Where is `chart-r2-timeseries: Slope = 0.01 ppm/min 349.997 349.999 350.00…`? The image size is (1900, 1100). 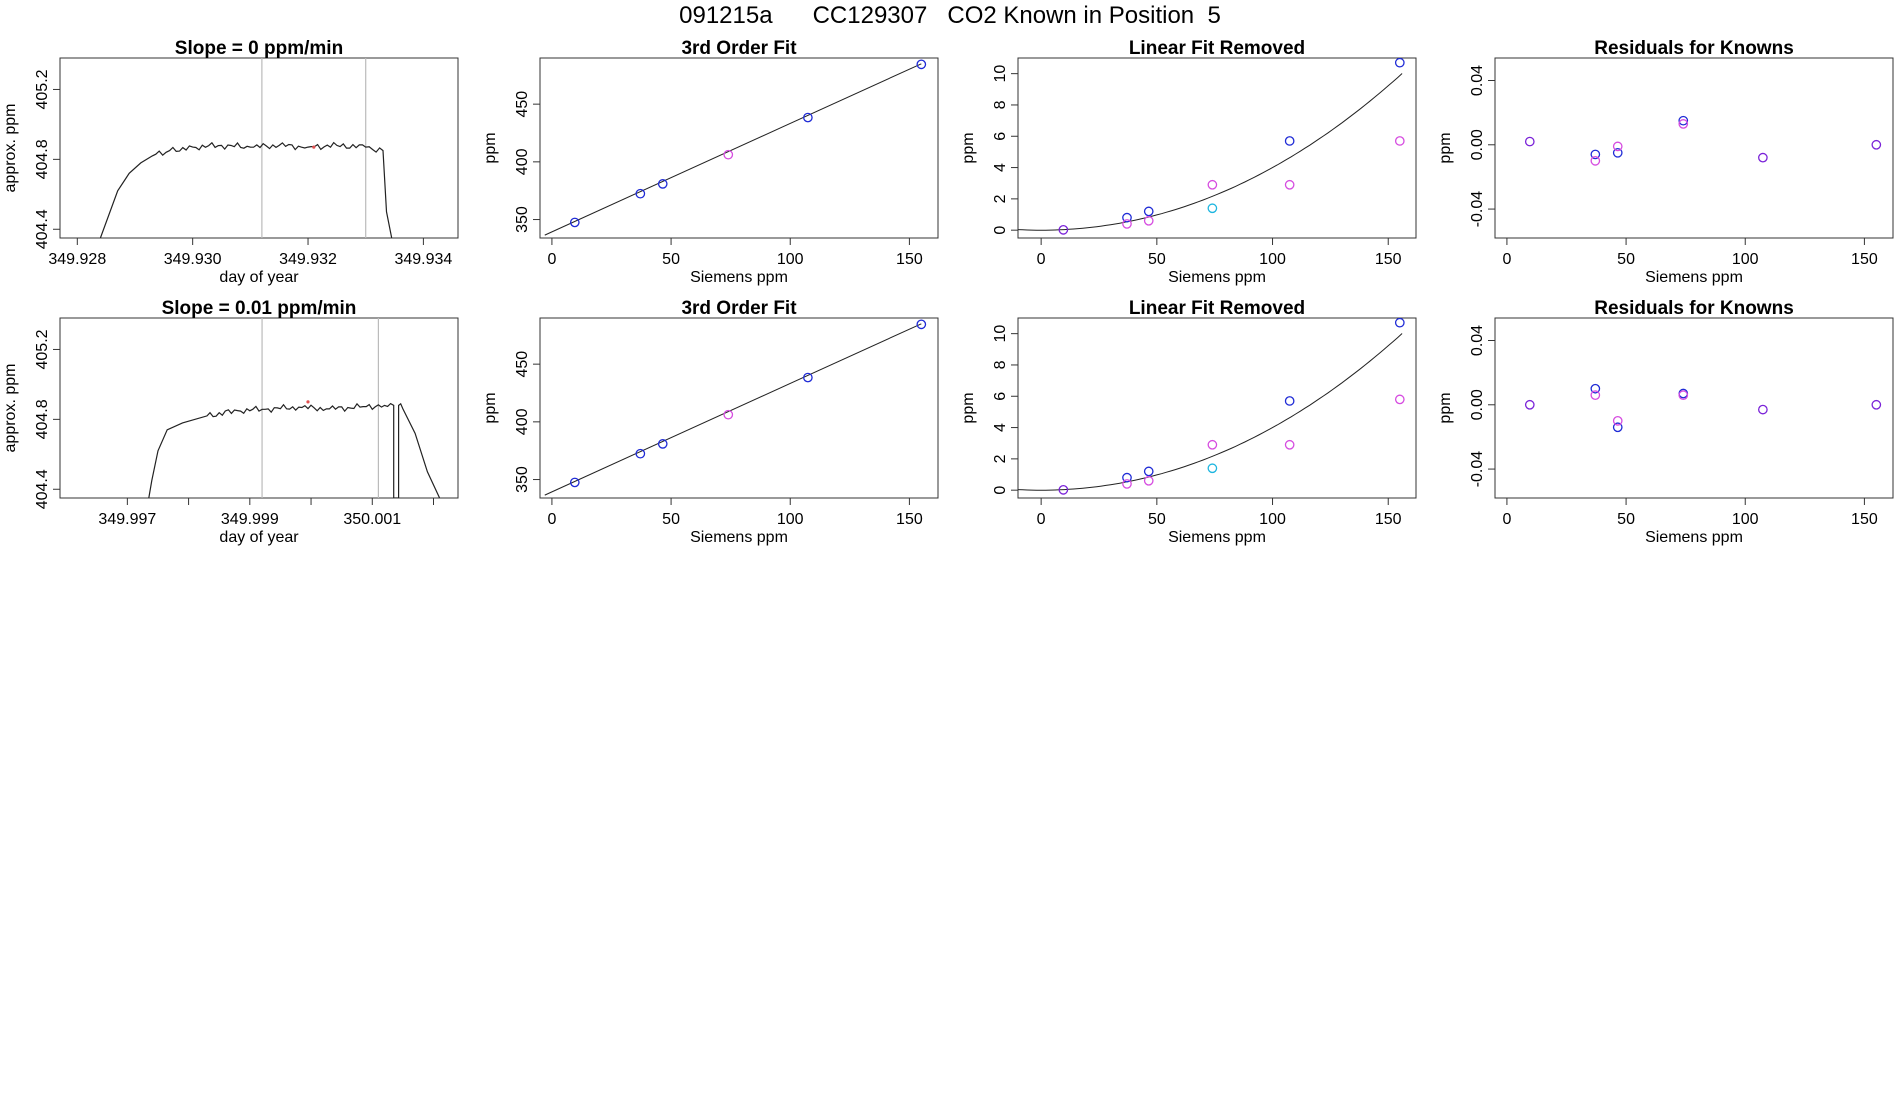
chart-r2-timeseries: Slope = 0.01 ppm/min 349.997 349.999 350.00… is located at coordinates (230, 422).